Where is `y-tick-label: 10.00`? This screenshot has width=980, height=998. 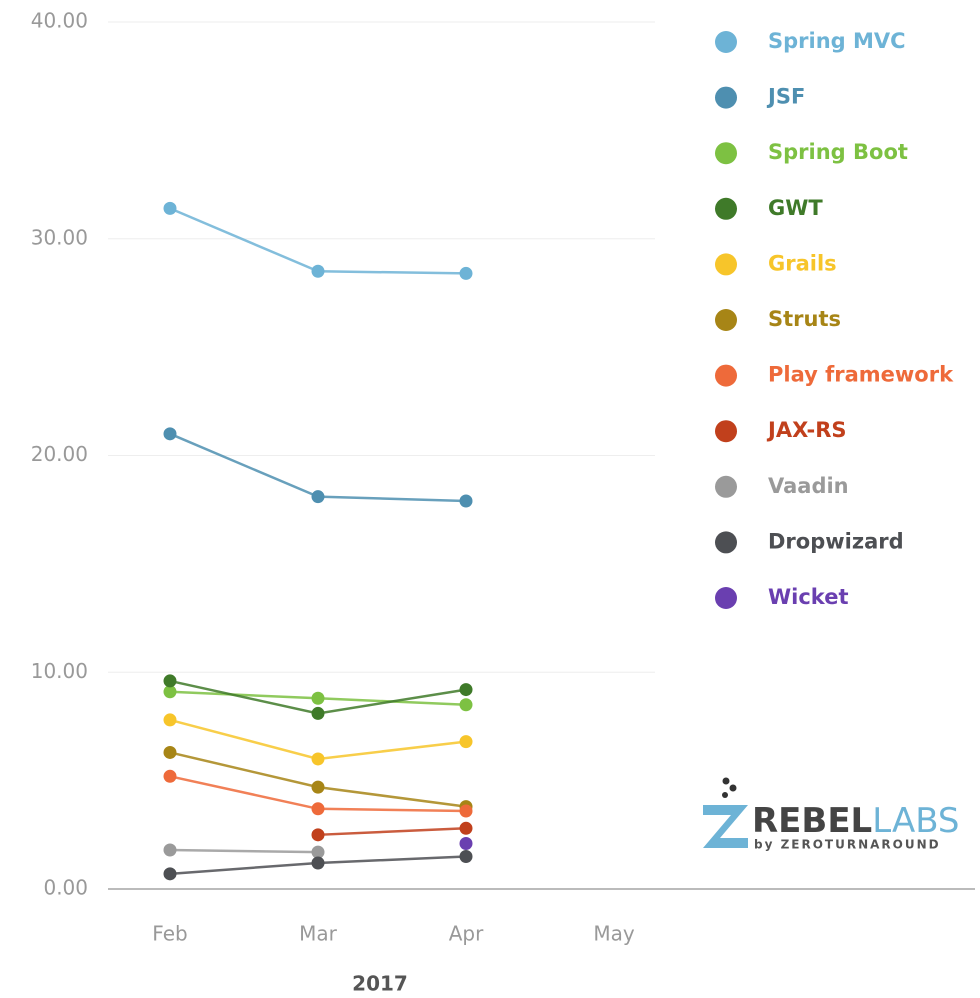 y-tick-label: 10.00 is located at coordinates (59, 671).